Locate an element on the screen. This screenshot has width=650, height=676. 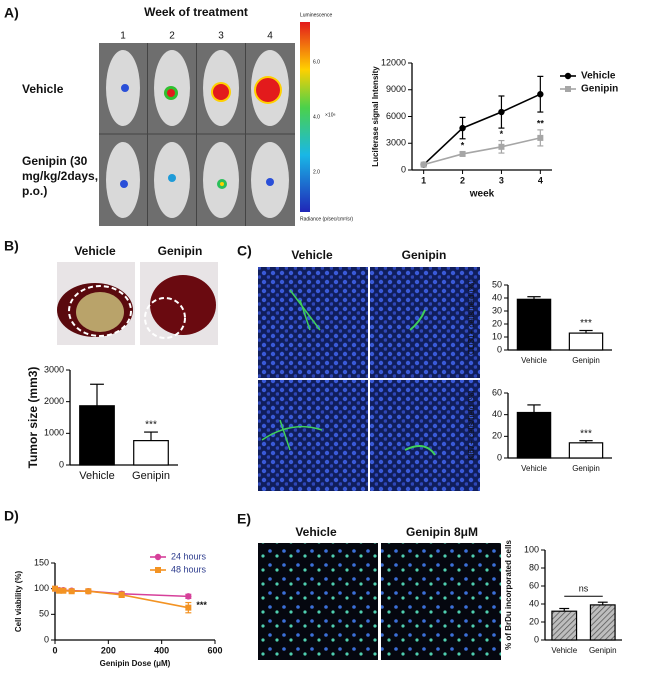
imaging-grid is located at coordinates (197, 134).